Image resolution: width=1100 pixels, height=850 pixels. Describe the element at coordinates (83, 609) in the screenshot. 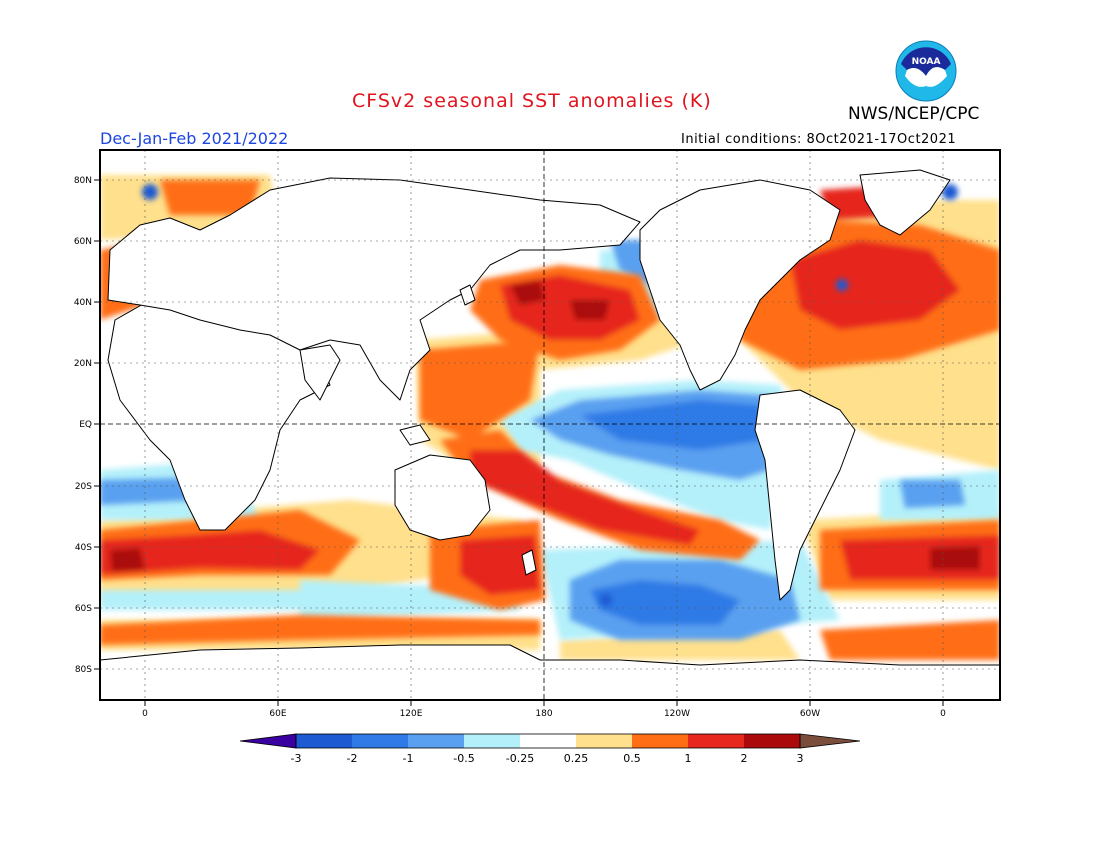

I see `lat-label: 60S` at that location.